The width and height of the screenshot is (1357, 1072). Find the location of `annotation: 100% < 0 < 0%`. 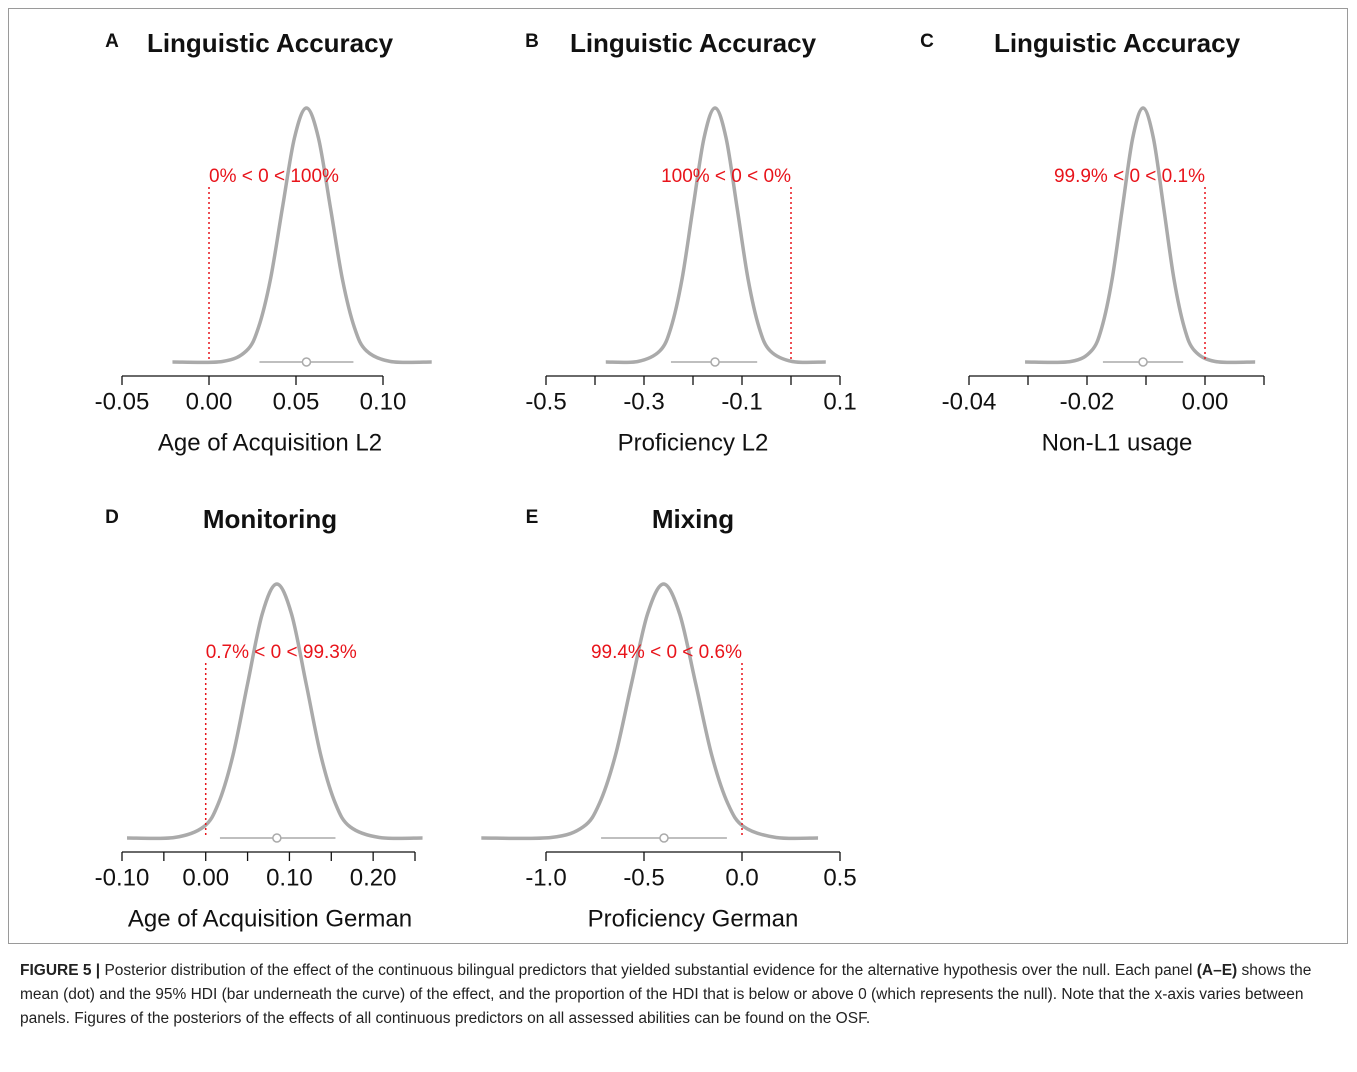

annotation: 100% < 0 < 0% is located at coordinates (726, 176).